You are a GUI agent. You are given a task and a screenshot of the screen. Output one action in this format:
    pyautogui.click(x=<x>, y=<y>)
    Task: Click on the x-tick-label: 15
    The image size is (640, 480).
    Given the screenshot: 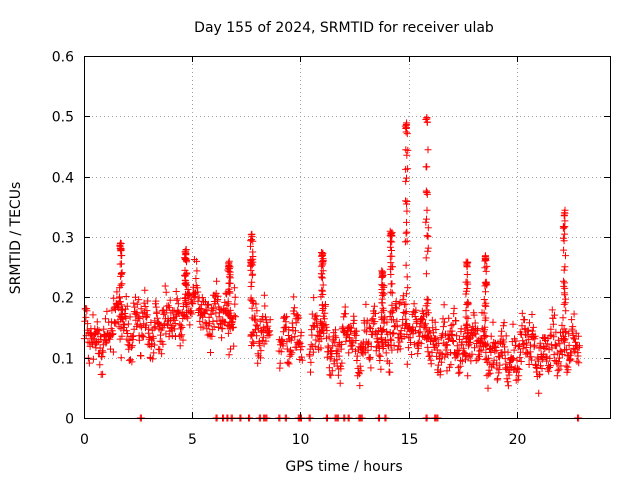 What is the action you would take?
    pyautogui.click(x=410, y=440)
    